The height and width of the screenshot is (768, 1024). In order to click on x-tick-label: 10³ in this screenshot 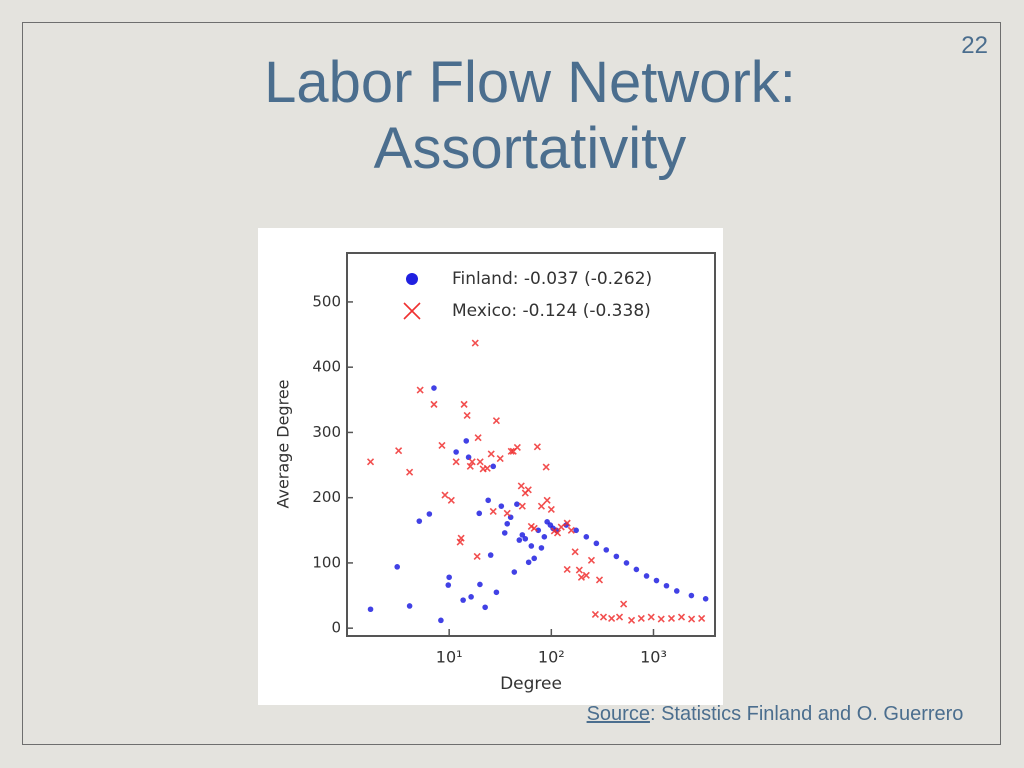, I will do `click(653, 657)`.